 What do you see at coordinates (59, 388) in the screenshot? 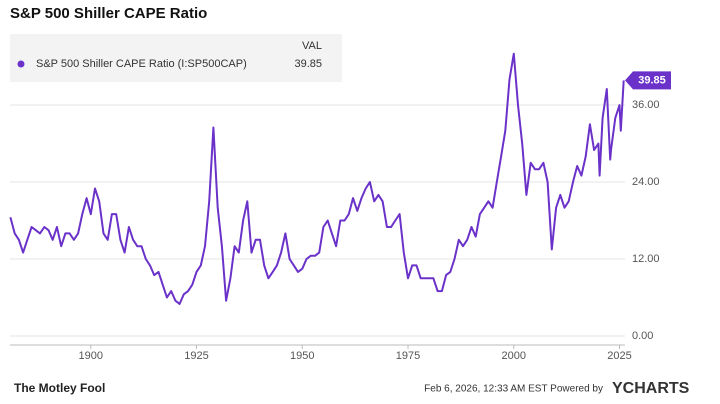
I see `brand: The Motley Fool` at bounding box center [59, 388].